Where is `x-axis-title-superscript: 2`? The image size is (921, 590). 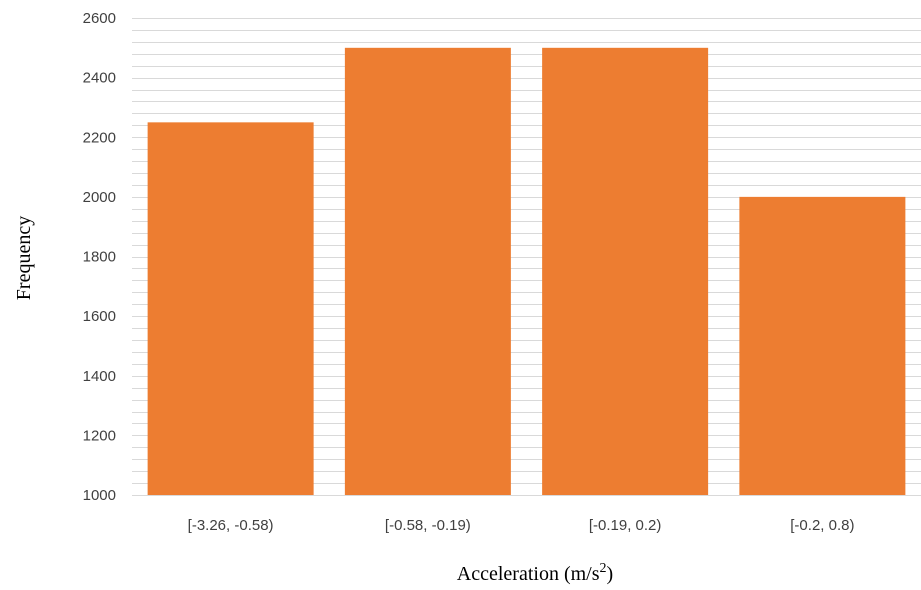
x-axis-title-superscript: 2 is located at coordinates (603, 568).